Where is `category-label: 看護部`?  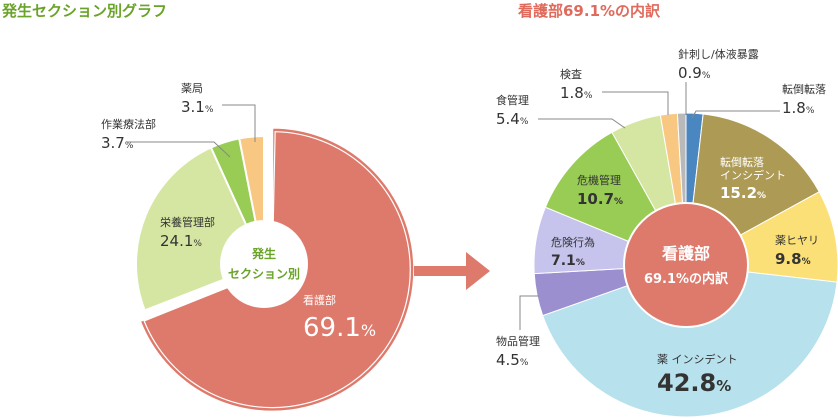
category-label: 看護部 is located at coordinates (319, 300).